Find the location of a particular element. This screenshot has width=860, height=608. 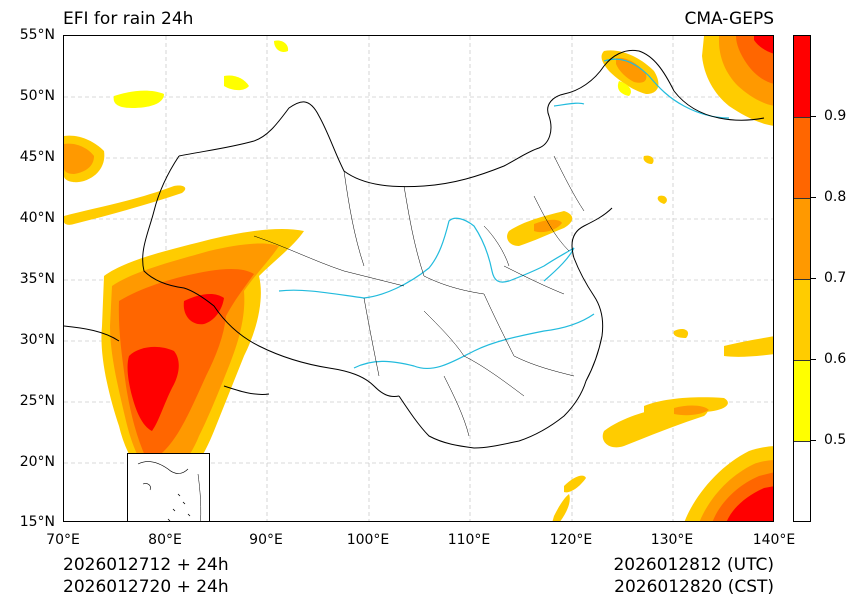

model-name: CMA-GEPS is located at coordinates (729, 19).